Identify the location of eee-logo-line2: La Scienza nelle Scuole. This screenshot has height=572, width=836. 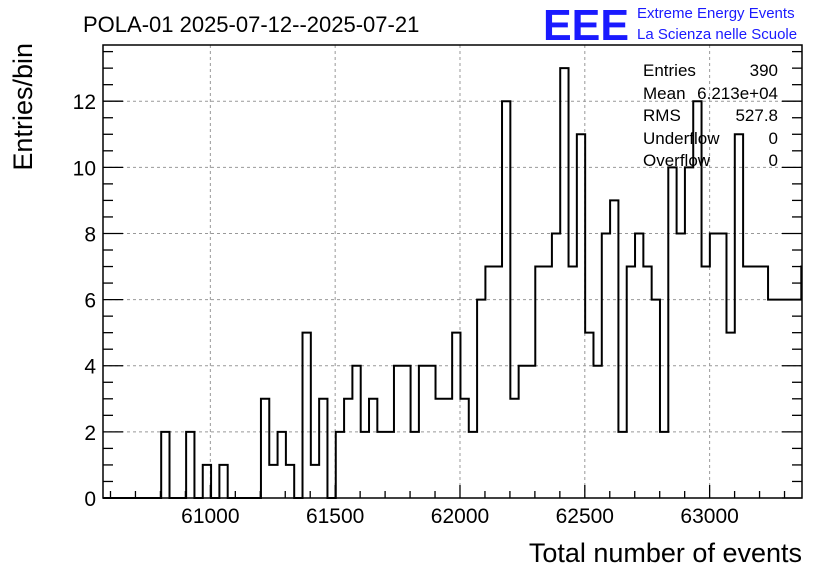
(717, 34).